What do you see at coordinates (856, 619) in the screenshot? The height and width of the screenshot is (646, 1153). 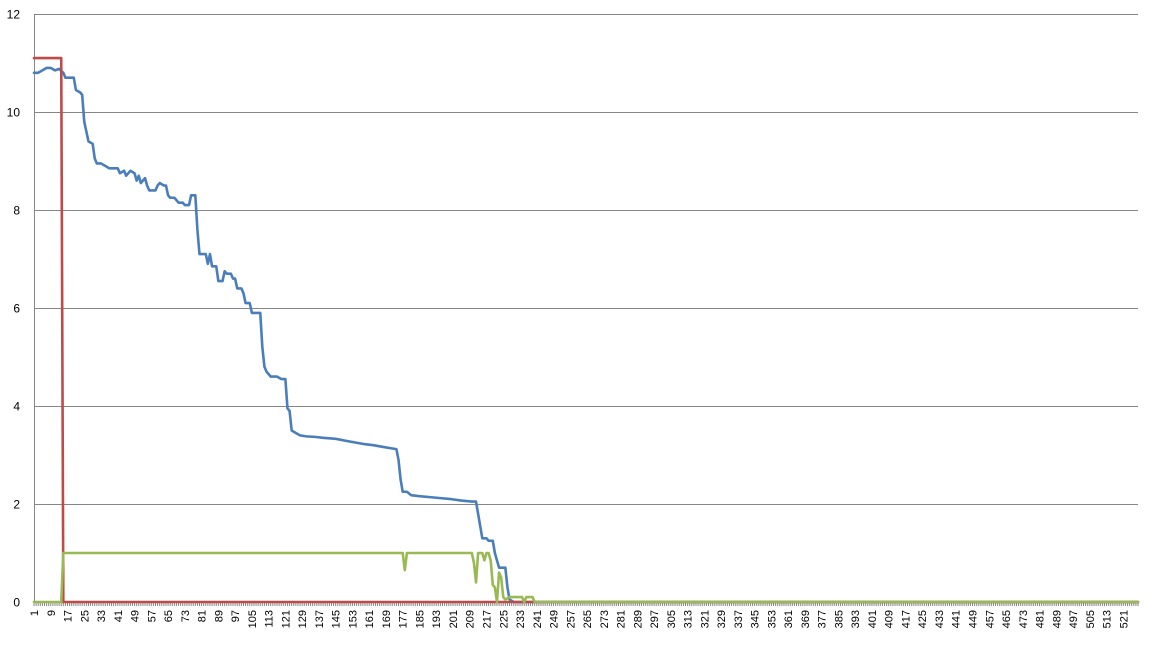 I see `x-tick-label: 393` at bounding box center [856, 619].